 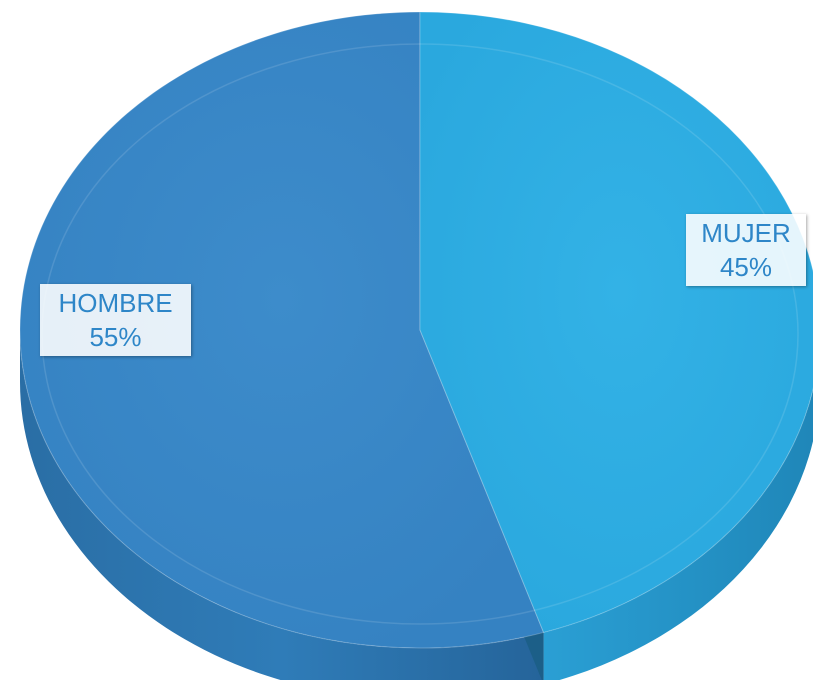 I want to click on data-label-mujer-percent: 45%, so click(x=746, y=267).